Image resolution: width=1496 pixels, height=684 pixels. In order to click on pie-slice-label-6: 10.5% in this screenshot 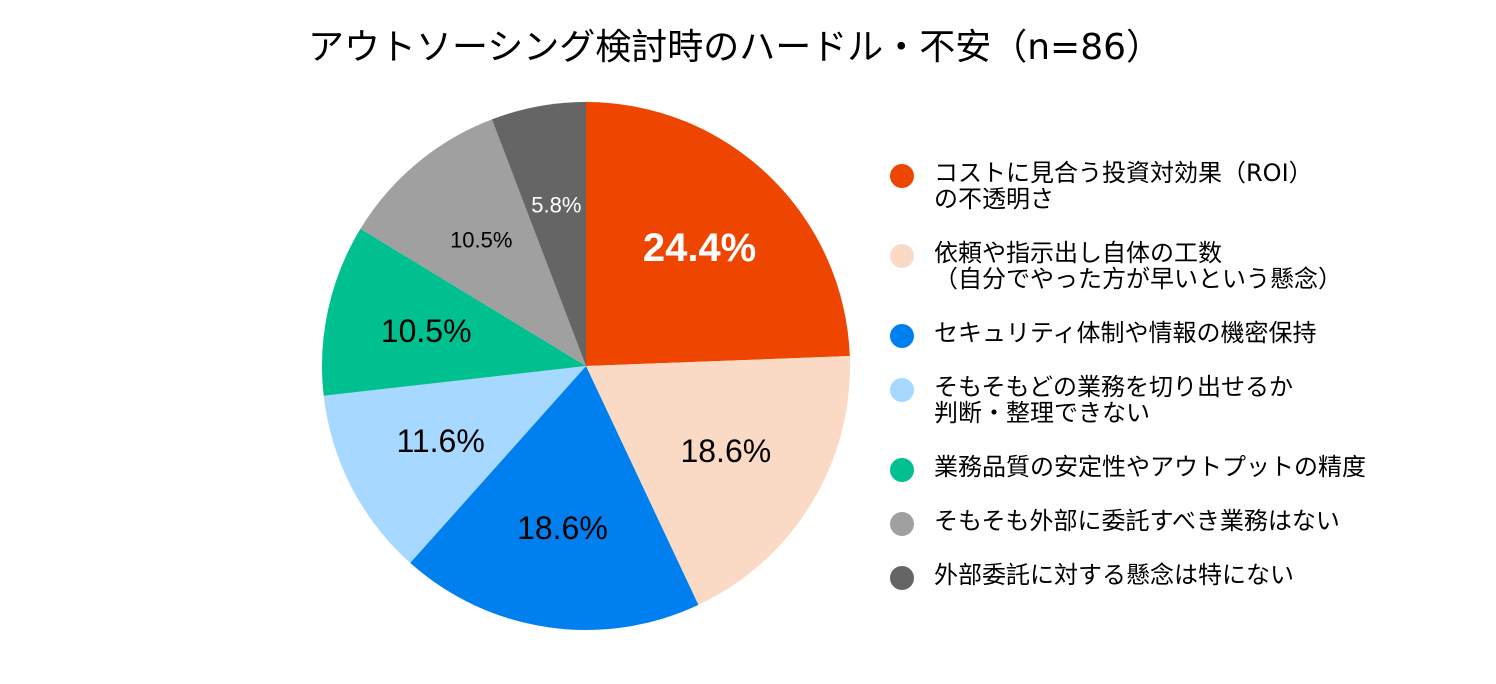, I will do `click(481, 240)`.